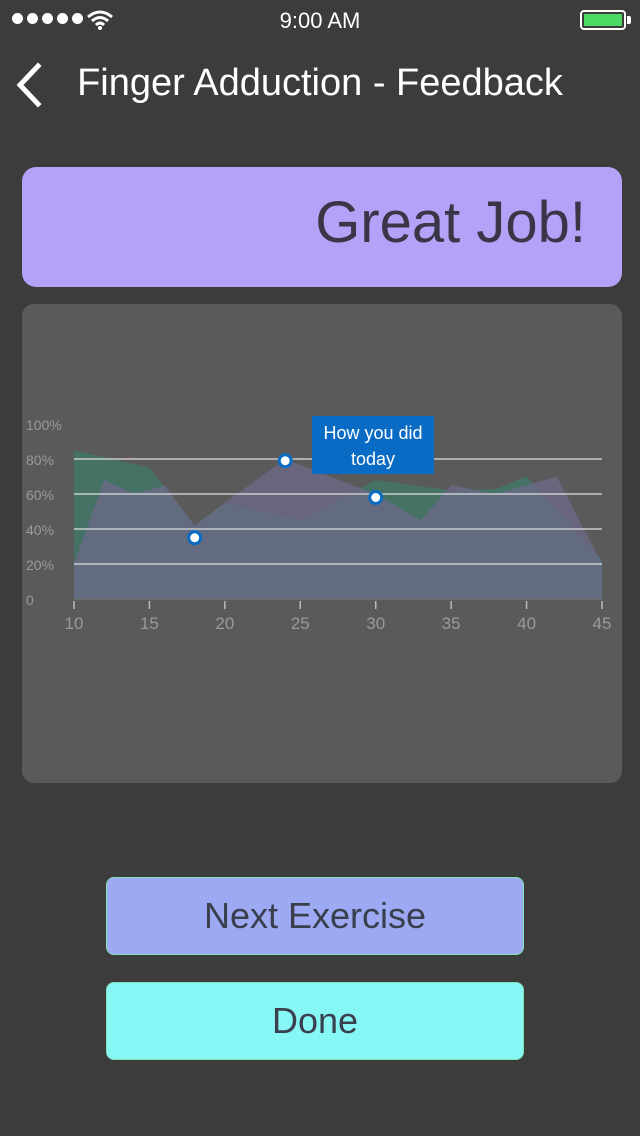  I want to click on y-tick-label: 40%, so click(40, 530).